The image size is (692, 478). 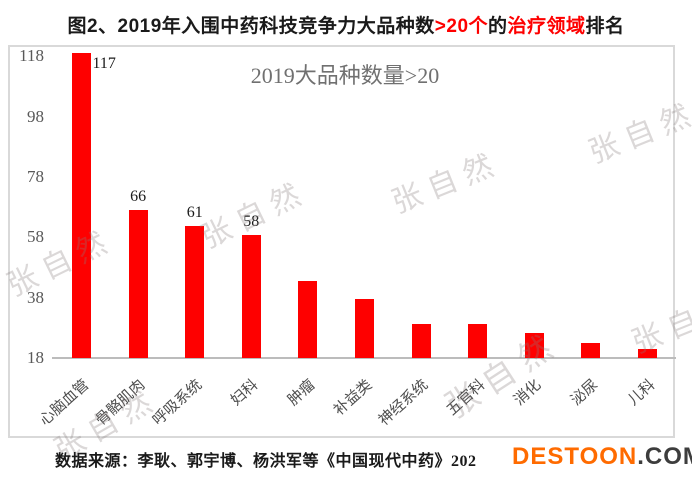 I want to click on title-part-4-red: 治疗领域, so click(x=546, y=26).